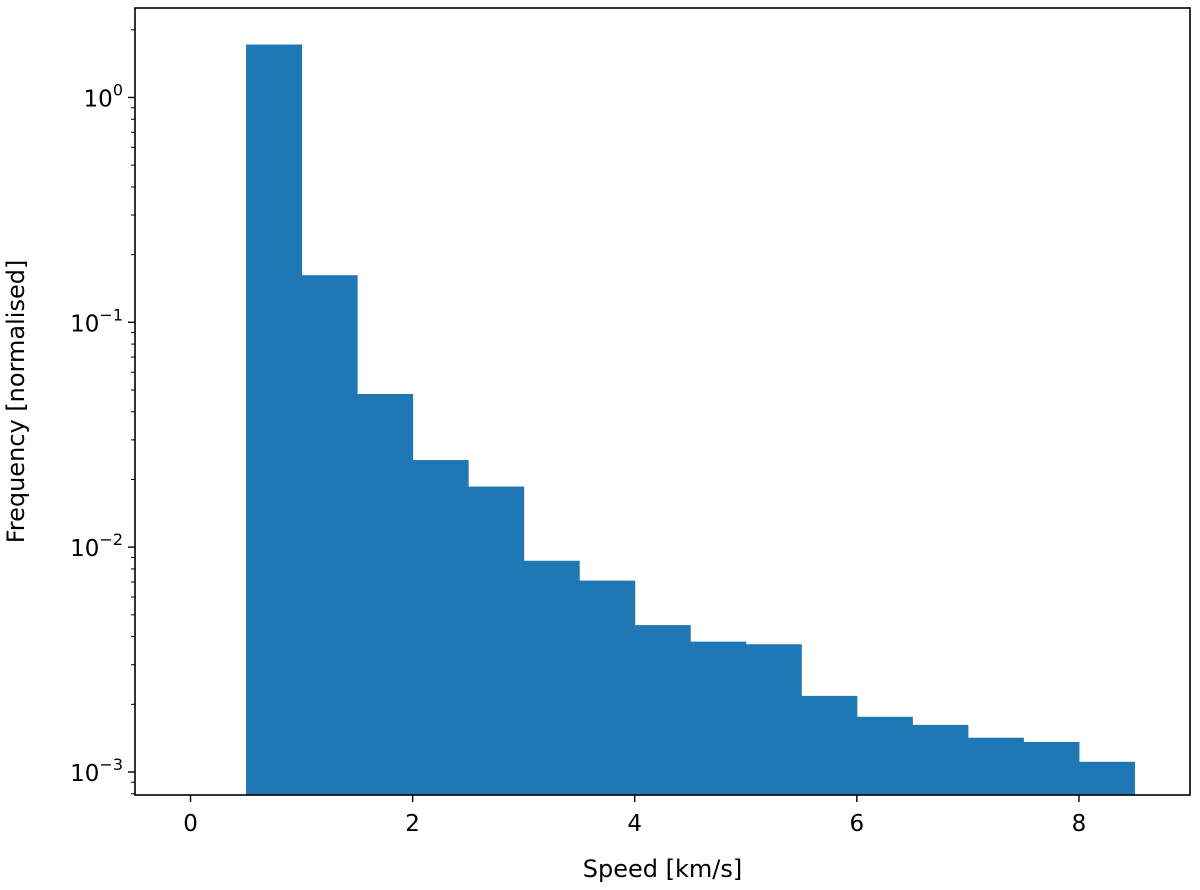 The width and height of the screenshot is (1200, 890). Describe the element at coordinates (96, 546) in the screenshot. I see `y-tick-label: 10⁻²` at that location.